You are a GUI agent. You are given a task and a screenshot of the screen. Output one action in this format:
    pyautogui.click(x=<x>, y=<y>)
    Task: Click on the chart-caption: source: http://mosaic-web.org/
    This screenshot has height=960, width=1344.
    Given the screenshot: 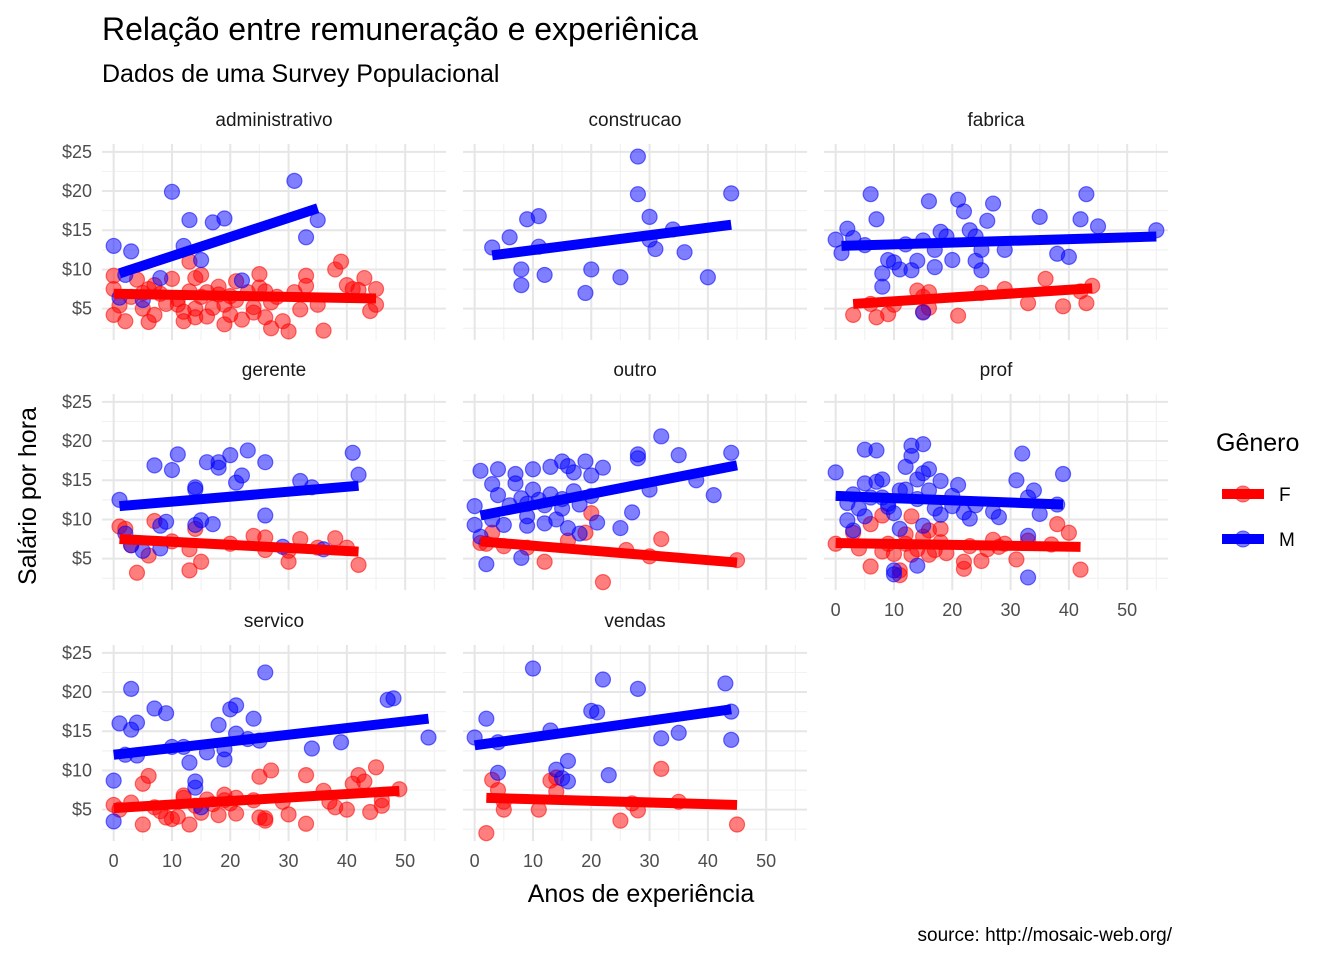 What is the action you would take?
    pyautogui.click(x=1045, y=935)
    